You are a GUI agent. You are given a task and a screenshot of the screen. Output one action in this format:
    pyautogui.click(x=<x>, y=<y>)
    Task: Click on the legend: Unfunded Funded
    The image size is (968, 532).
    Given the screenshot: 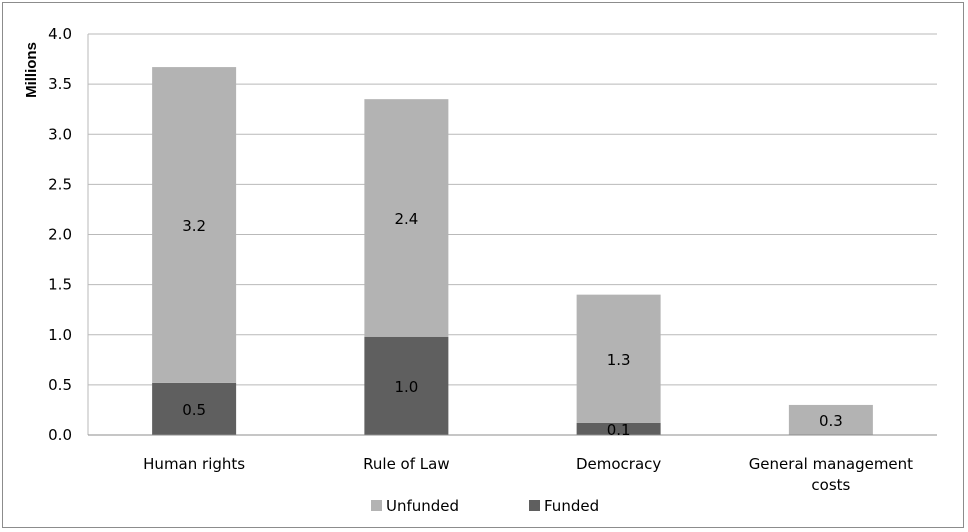 What is the action you would take?
    pyautogui.click(x=485, y=506)
    